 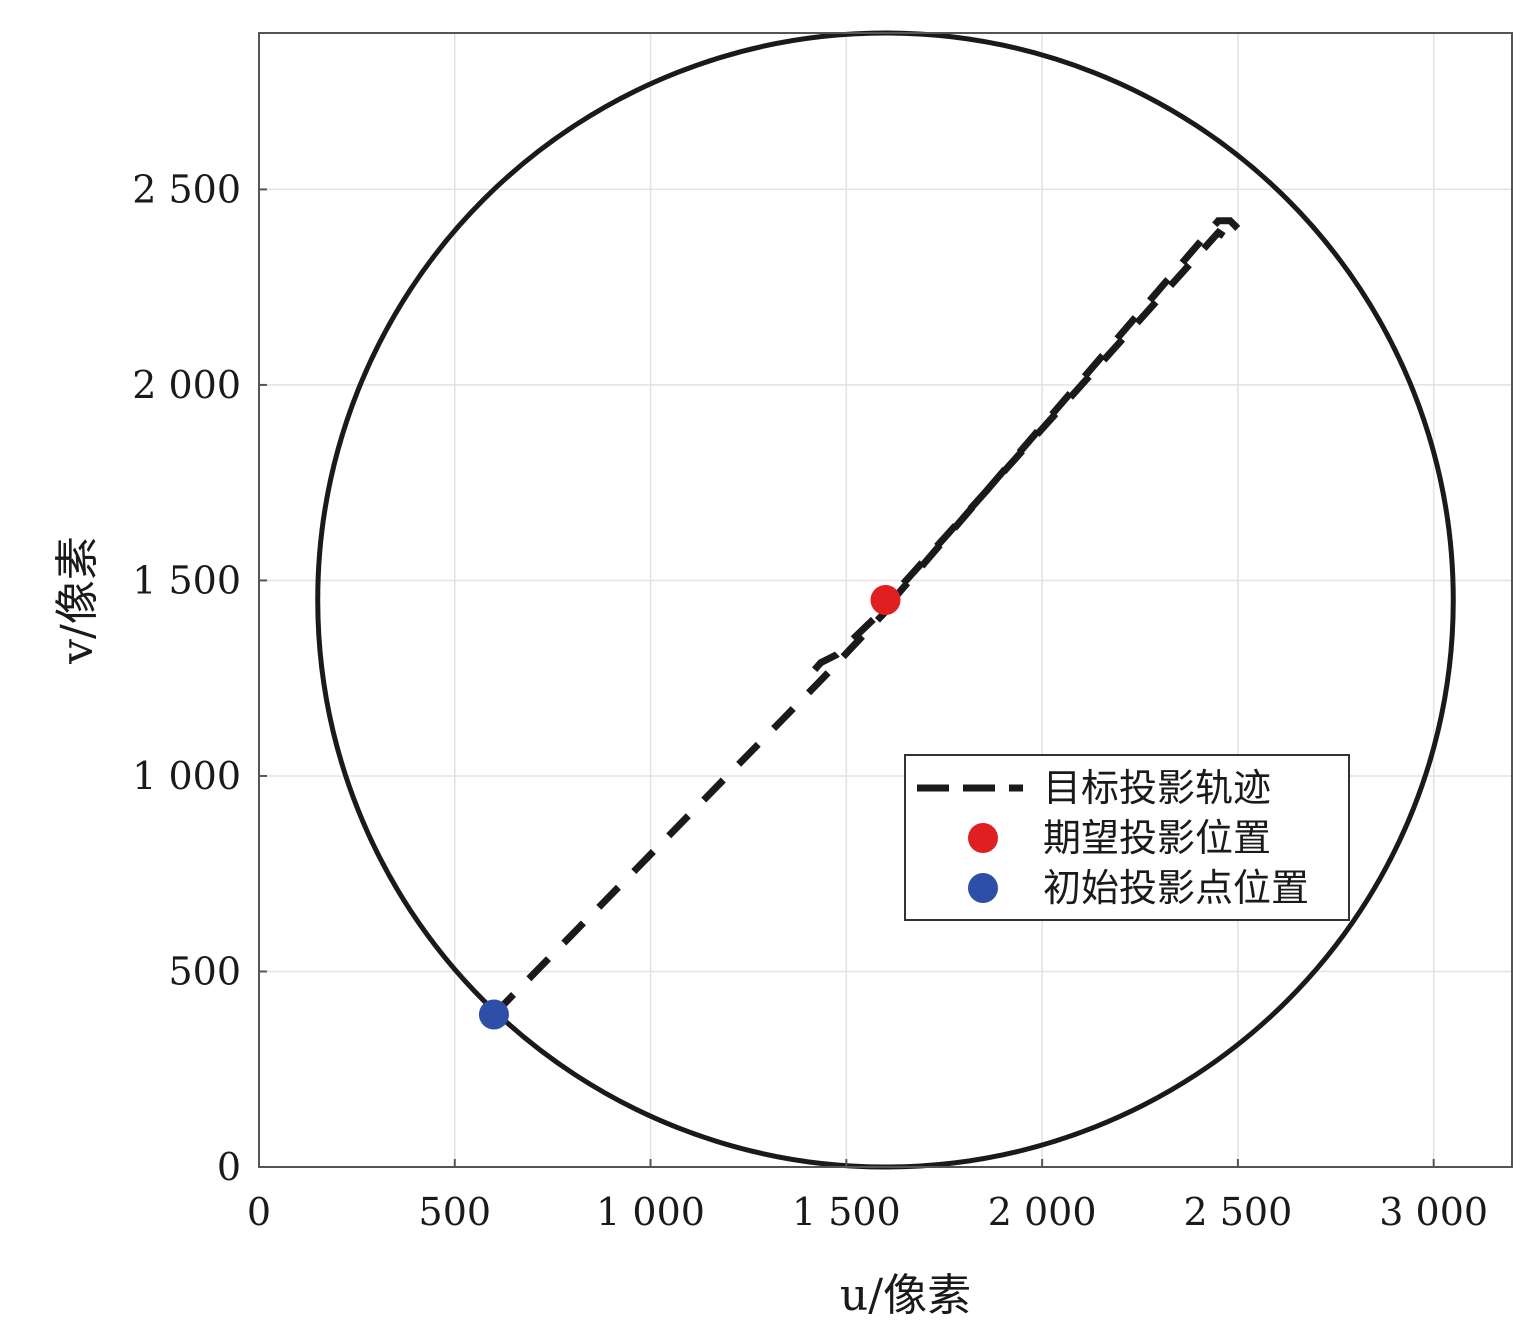 I want to click on x-tick-label: 1 500, so click(x=846, y=1212).